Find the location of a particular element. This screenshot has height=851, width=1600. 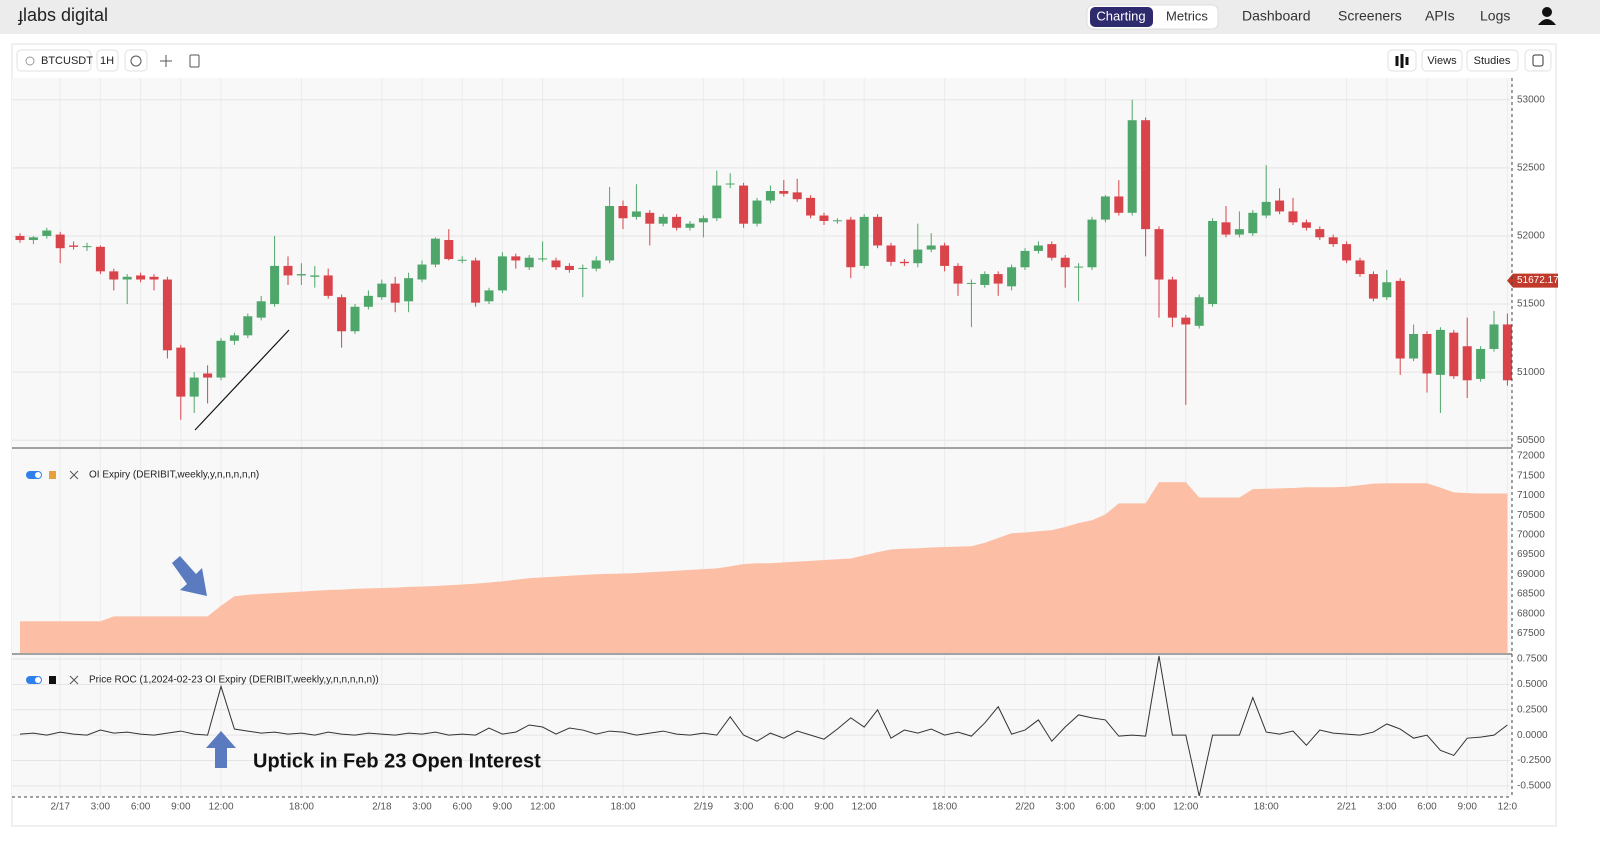

studies: Studies is located at coordinates (1492, 61).